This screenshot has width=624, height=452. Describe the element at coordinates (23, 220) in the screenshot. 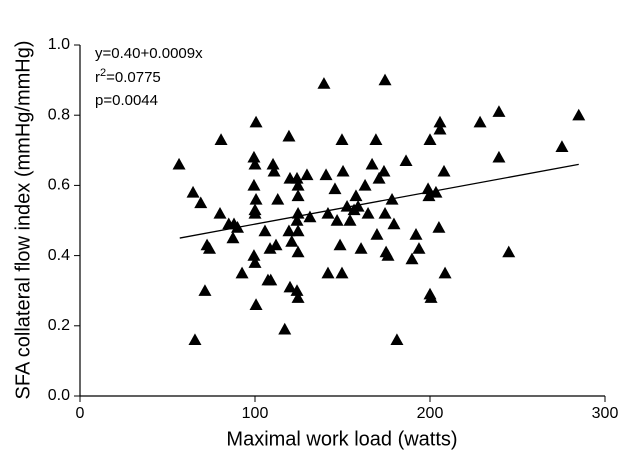

I see `y-axis-title: SFA collateral flow index (mmHg/mmHg)` at that location.